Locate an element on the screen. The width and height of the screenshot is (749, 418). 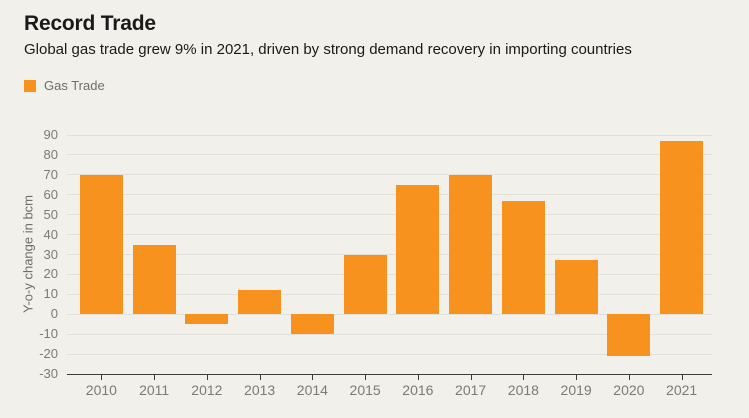
bar-2017 is located at coordinates (471, 244).